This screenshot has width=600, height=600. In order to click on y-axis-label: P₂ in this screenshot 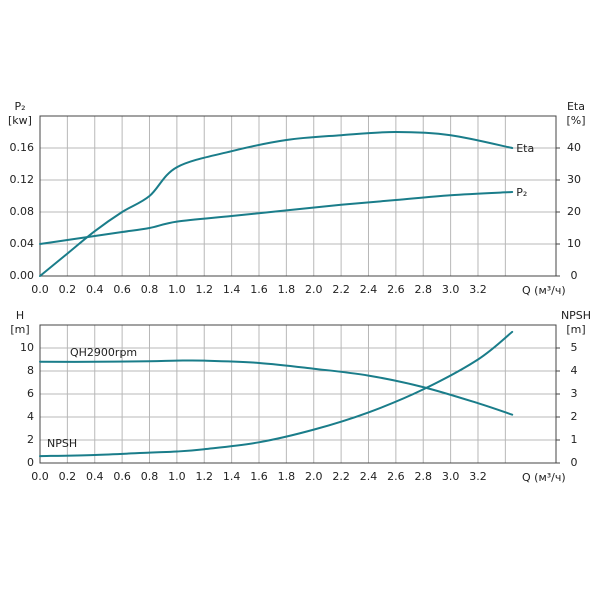, I will do `click(19, 106)`.